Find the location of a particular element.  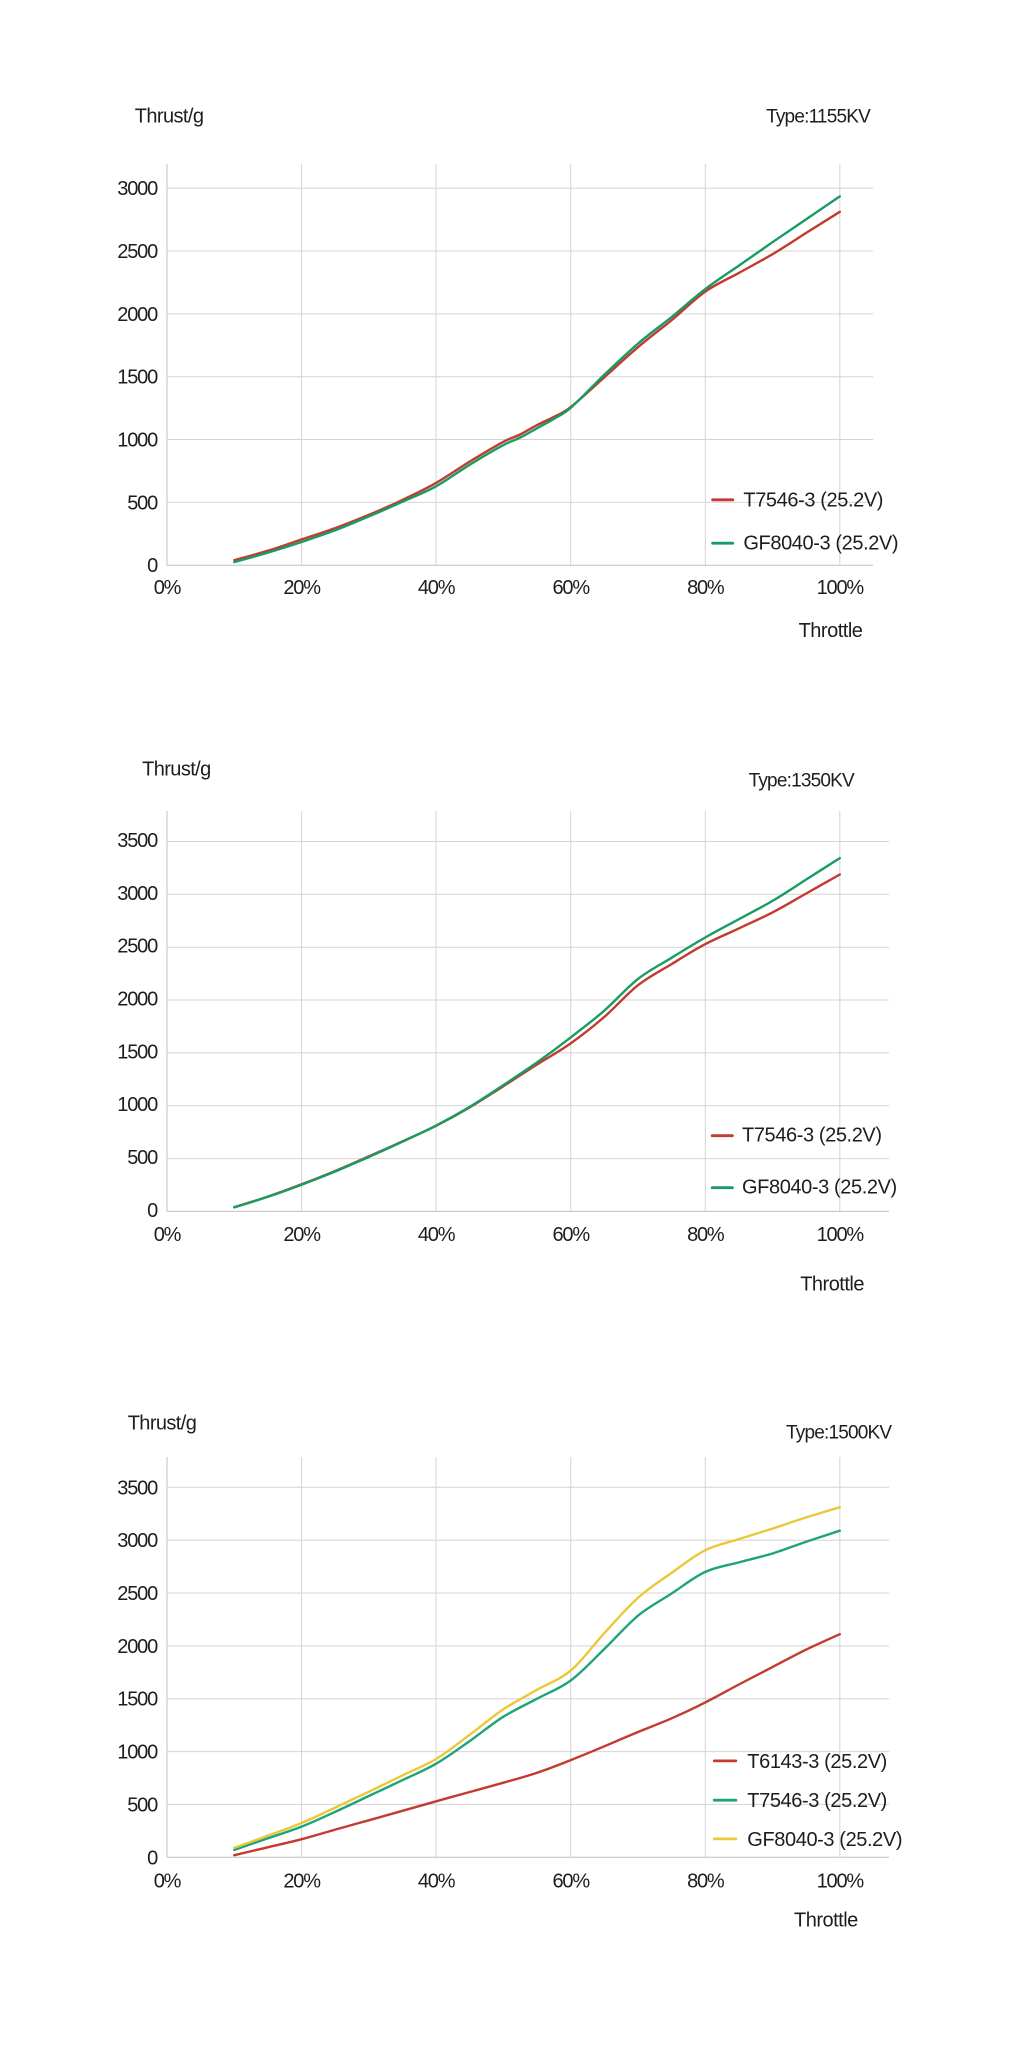

svg-text: Type:1500KV is located at coordinates (839, 1433).